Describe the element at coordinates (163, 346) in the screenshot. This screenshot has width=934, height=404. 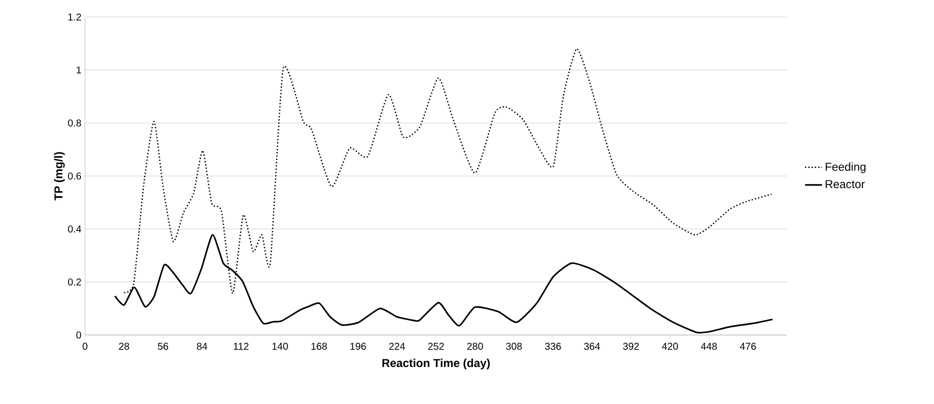
I see `x-tick-label: 56` at that location.